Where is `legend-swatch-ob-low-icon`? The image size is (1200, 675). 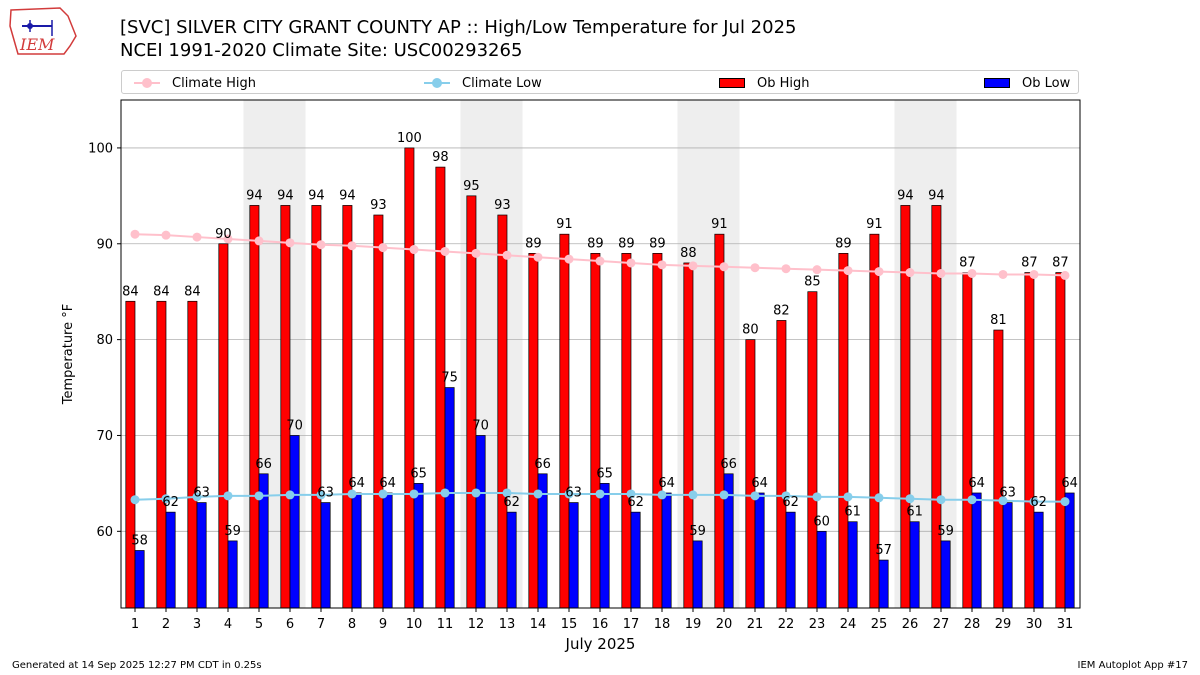
legend-swatch-ob-low-icon is located at coordinates (997, 83).